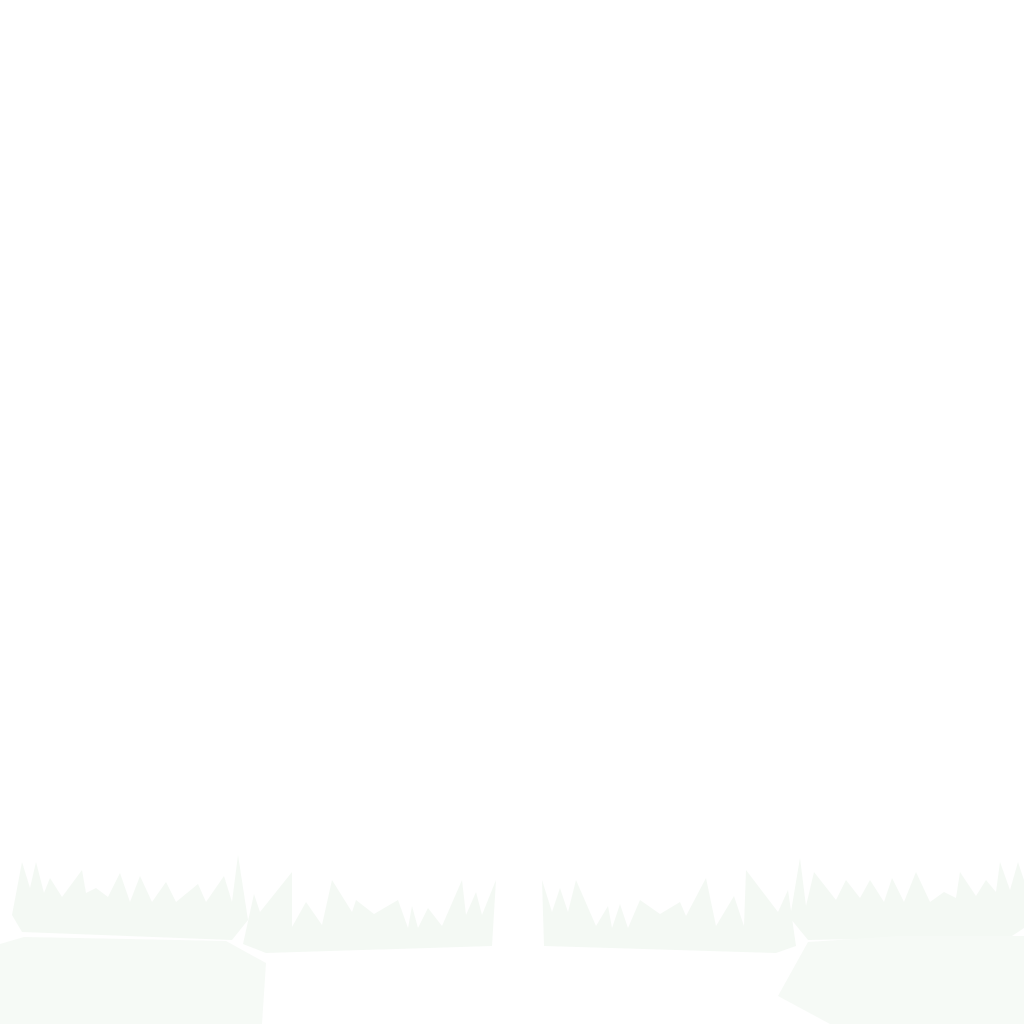 Image resolution: width=1024 pixels, height=1024 pixels. Describe the element at coordinates (130, 897) in the screenshot. I see `grass-tuft-left` at that location.